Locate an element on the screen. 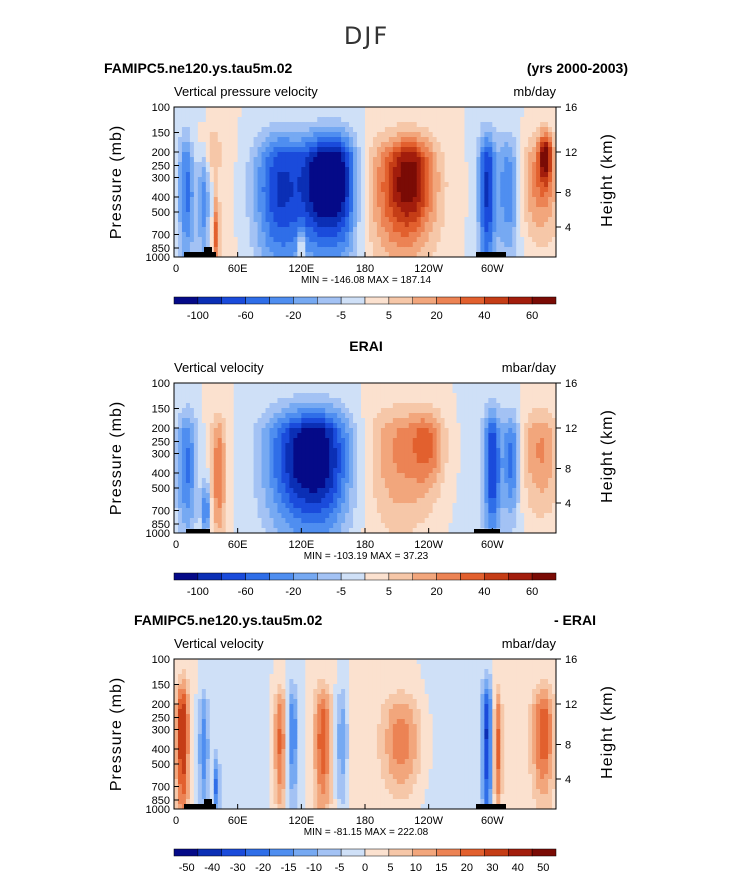 The height and width of the screenshot is (893, 733). topography-mark is located at coordinates (208, 249).